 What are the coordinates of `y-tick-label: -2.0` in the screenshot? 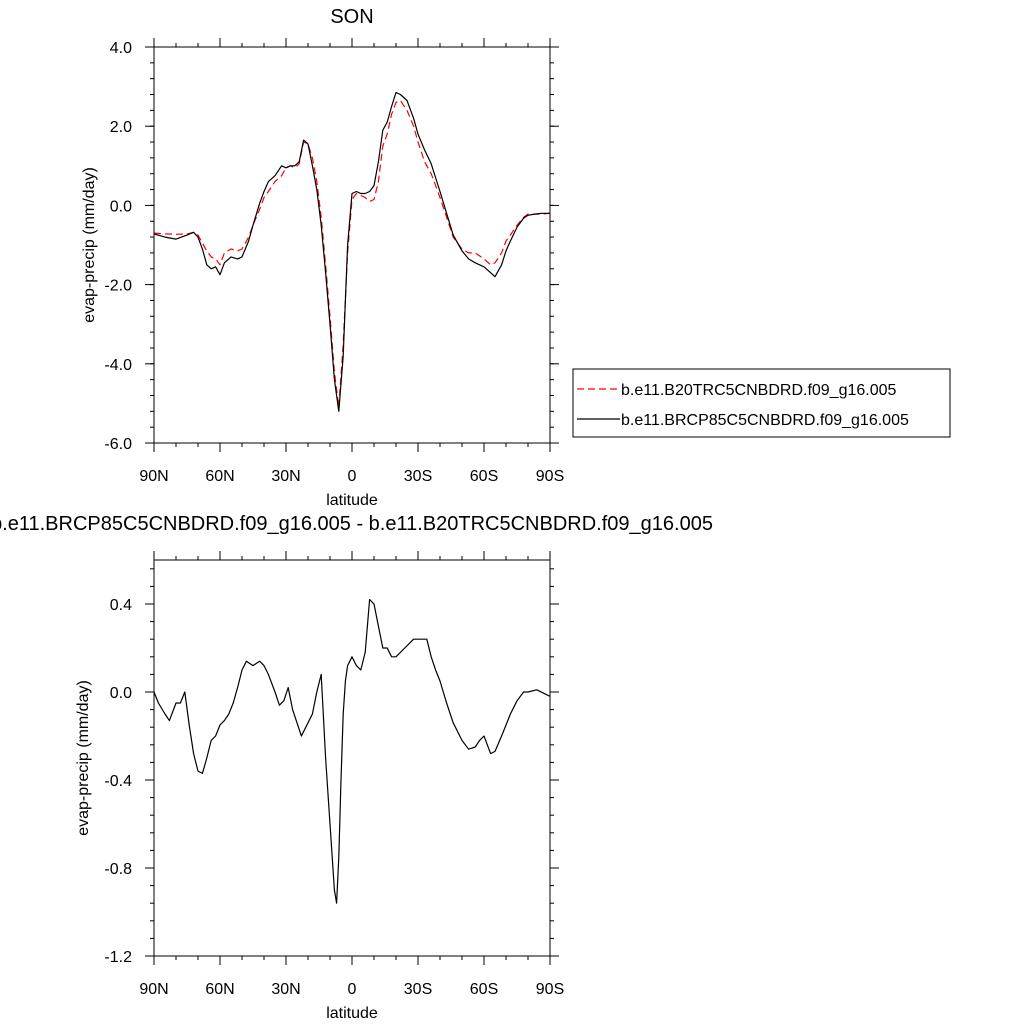 It's located at (118, 286).